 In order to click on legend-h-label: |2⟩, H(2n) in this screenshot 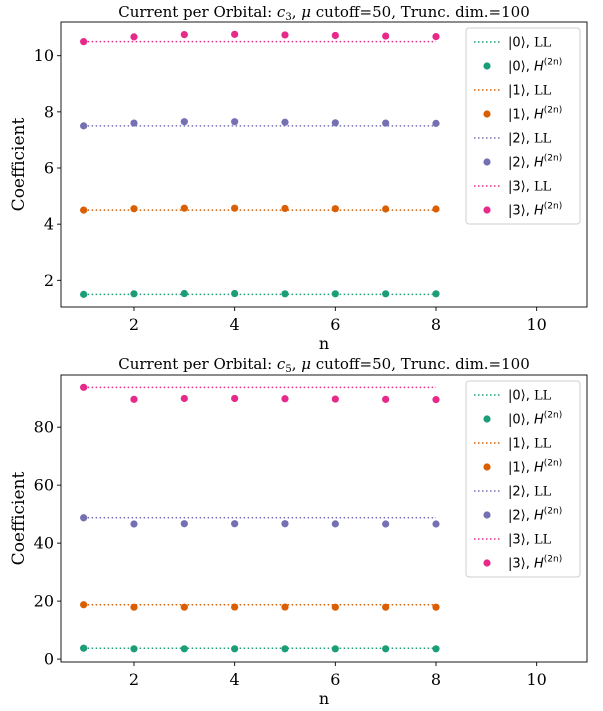, I will do `click(535, 515)`.